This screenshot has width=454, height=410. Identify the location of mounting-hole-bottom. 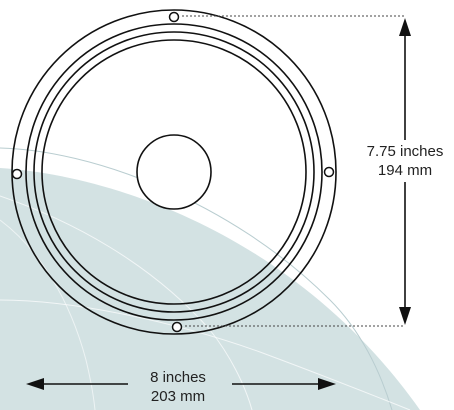
(177, 327).